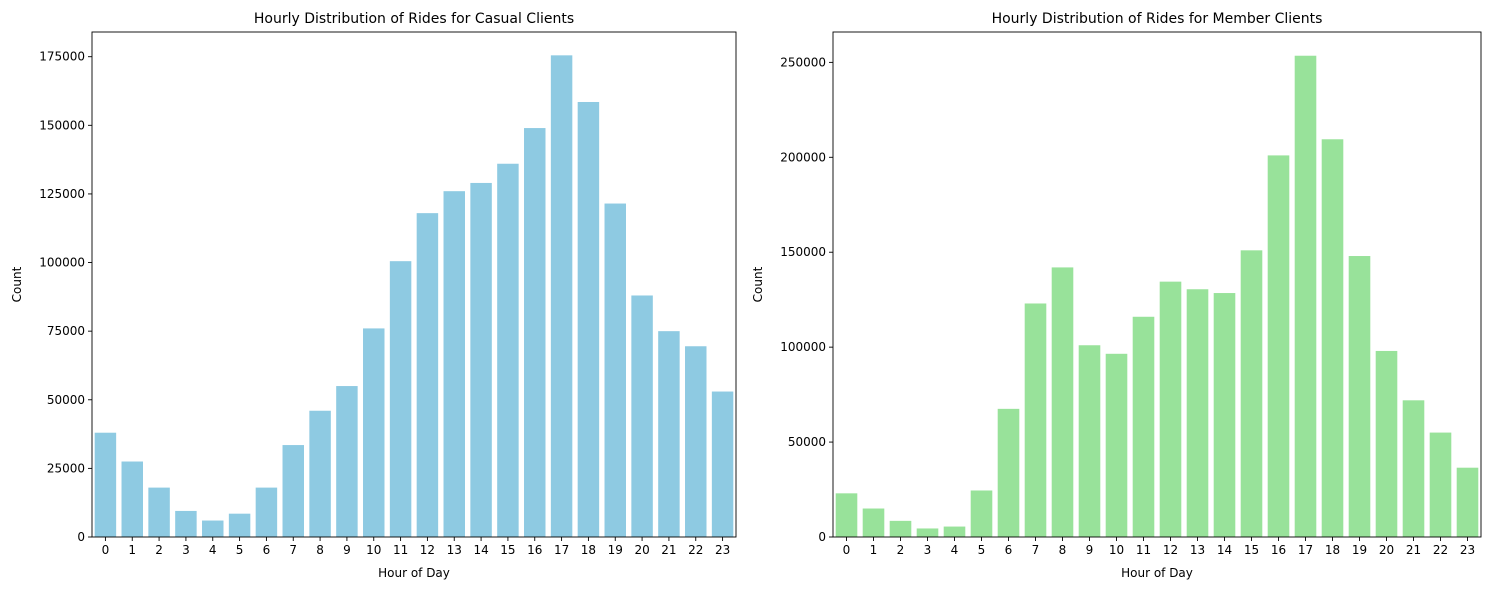  What do you see at coordinates (400, 550) in the screenshot?
I see `casual-x-tick-label-11: 11` at bounding box center [400, 550].